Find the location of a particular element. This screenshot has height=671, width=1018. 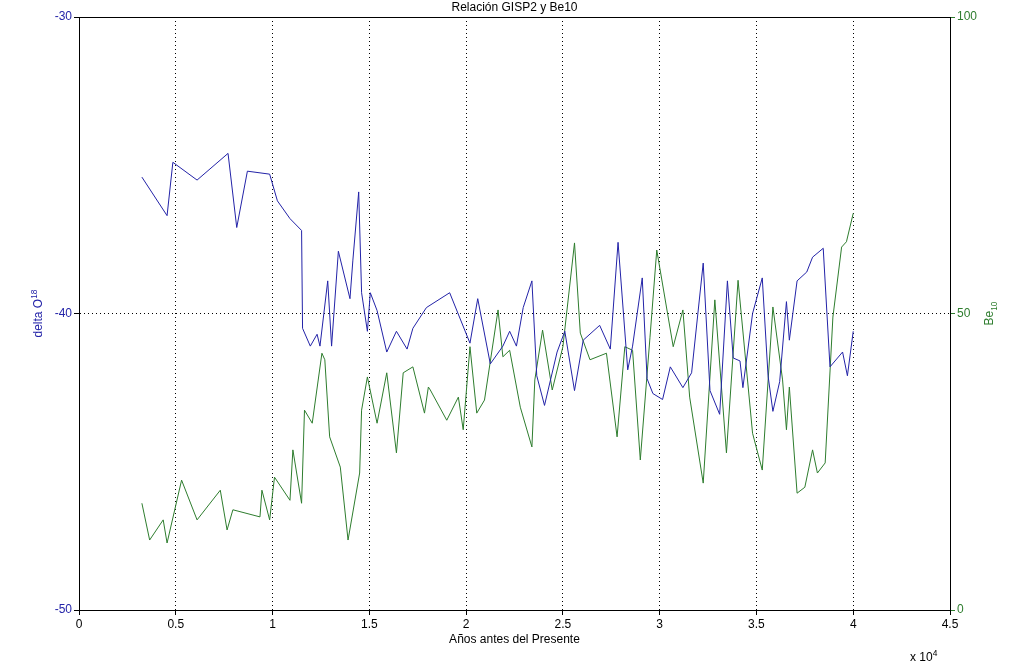

y2-axis-title: Be10 is located at coordinates (991, 313).